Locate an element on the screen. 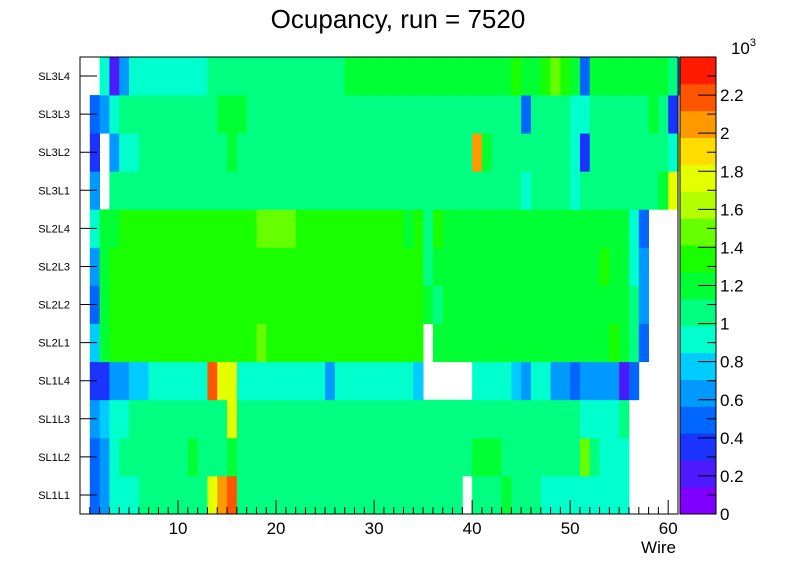 This screenshot has width=796, height=572. z-tick-label: 0.4 is located at coordinates (732, 438).